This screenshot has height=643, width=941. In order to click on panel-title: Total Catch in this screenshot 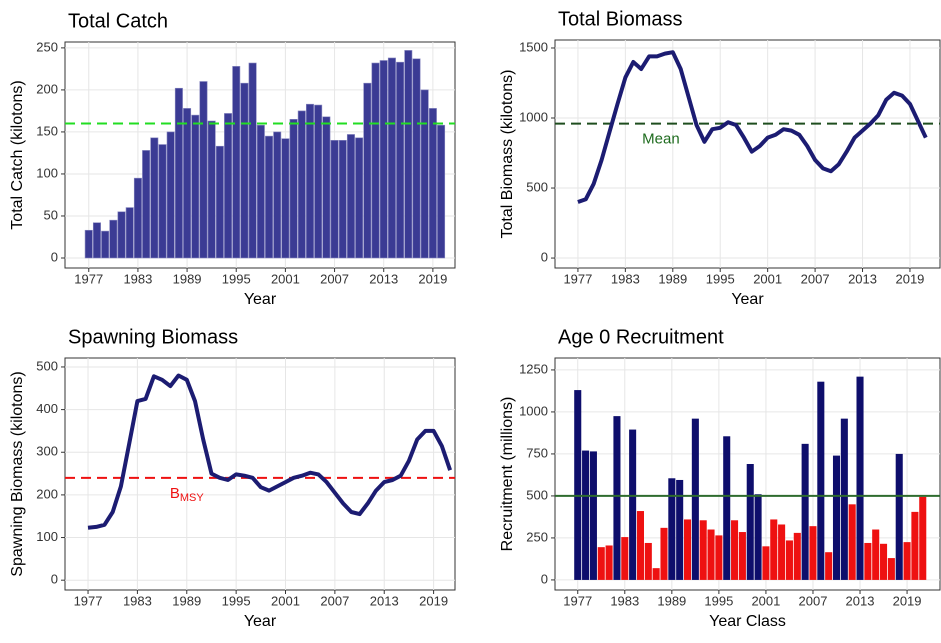, I will do `click(118, 21)`.